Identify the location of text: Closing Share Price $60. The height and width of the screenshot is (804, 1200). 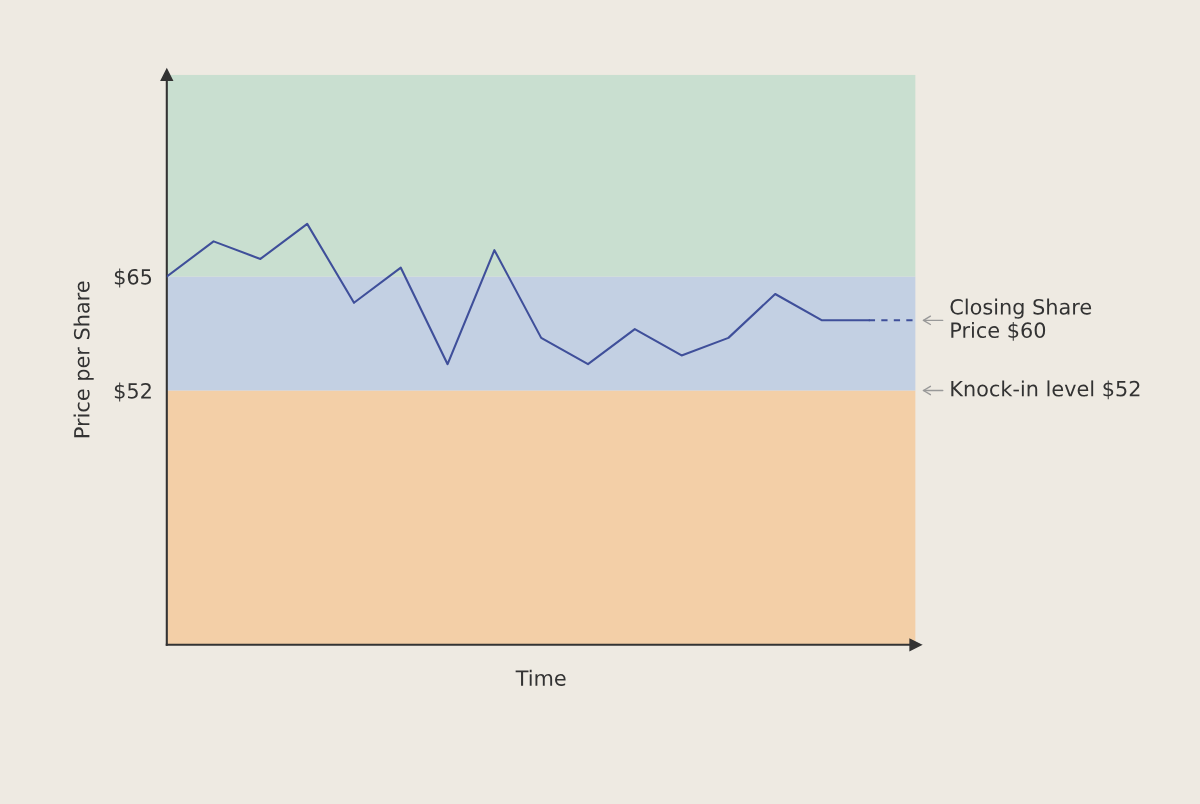
(1021, 319).